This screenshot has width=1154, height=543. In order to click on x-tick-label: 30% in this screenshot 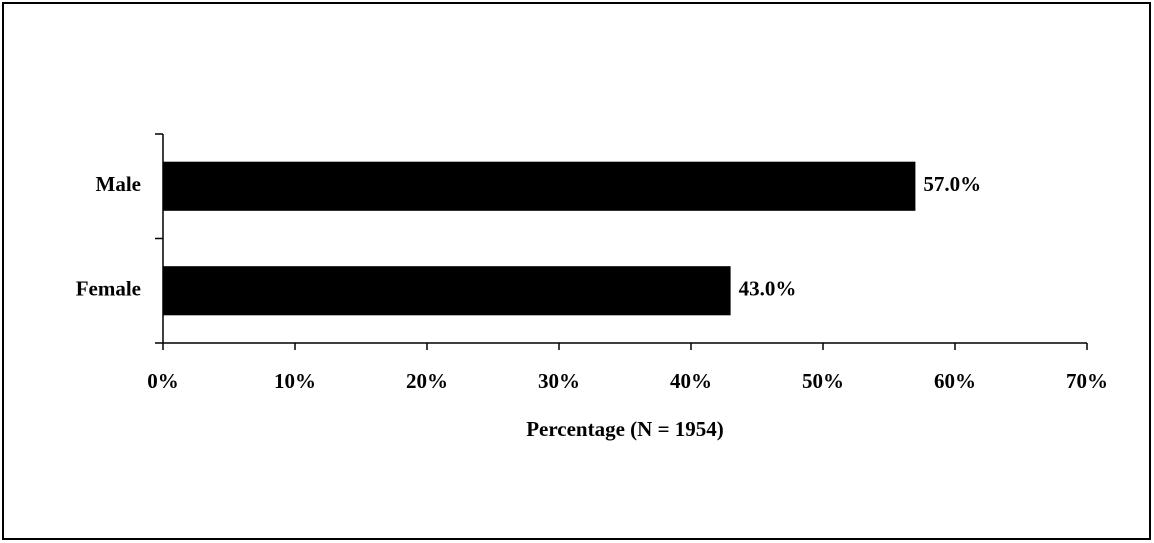, I will do `click(559, 381)`.